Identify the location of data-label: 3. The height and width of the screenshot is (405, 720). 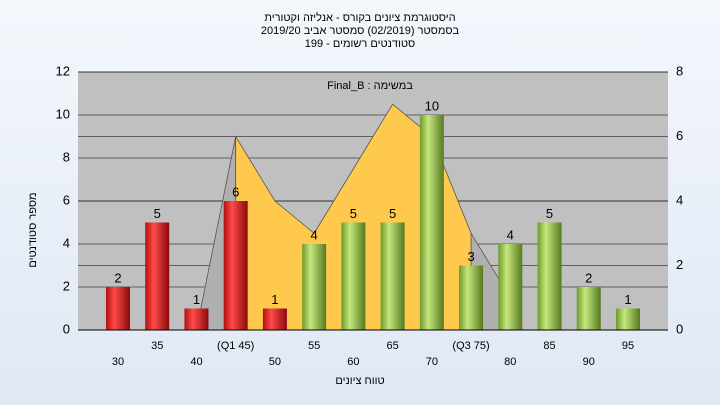
(470, 256).